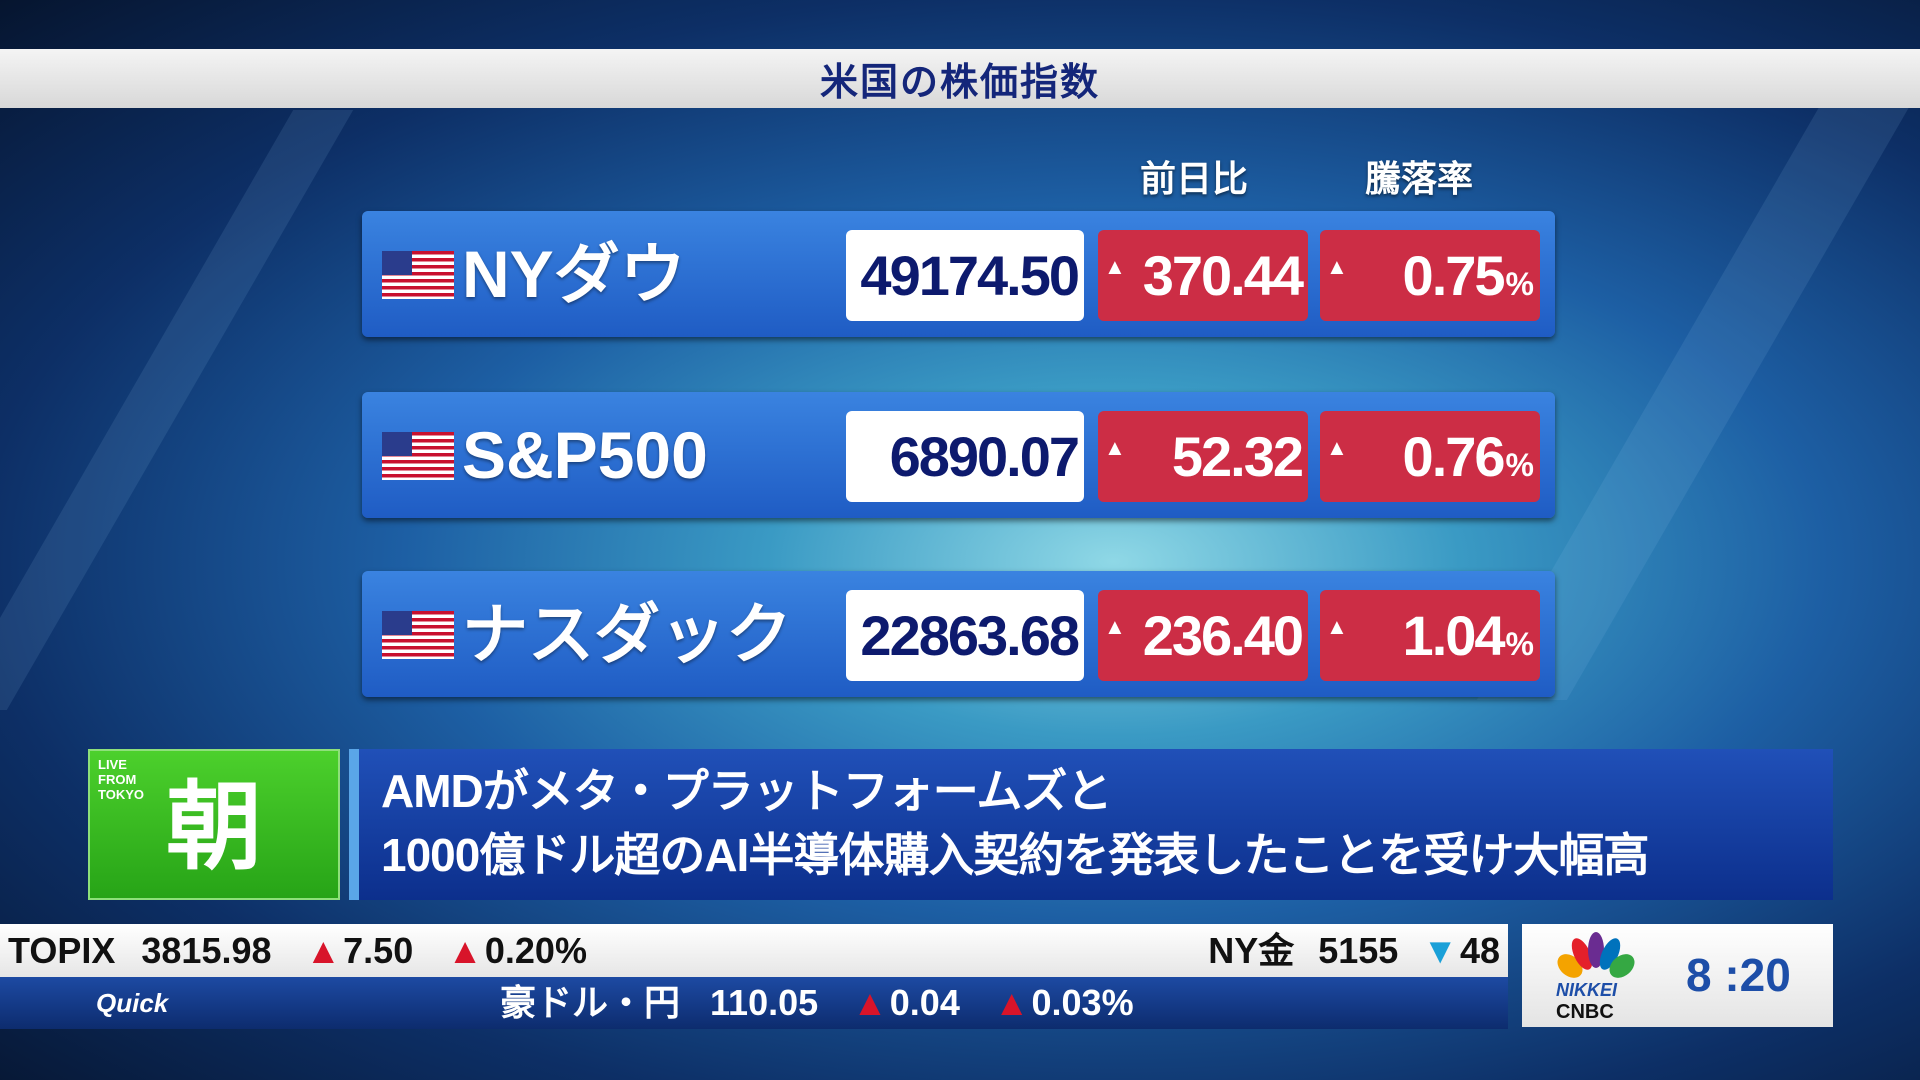 This screenshot has width=1920, height=1080. What do you see at coordinates (1596, 955) in the screenshot?
I see `peacock-icon` at bounding box center [1596, 955].